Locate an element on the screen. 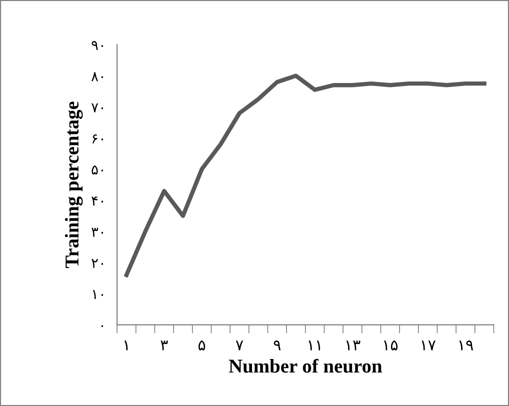 This screenshot has width=509, height=406. y-tick-label: ۲۰ is located at coordinates (97, 263).